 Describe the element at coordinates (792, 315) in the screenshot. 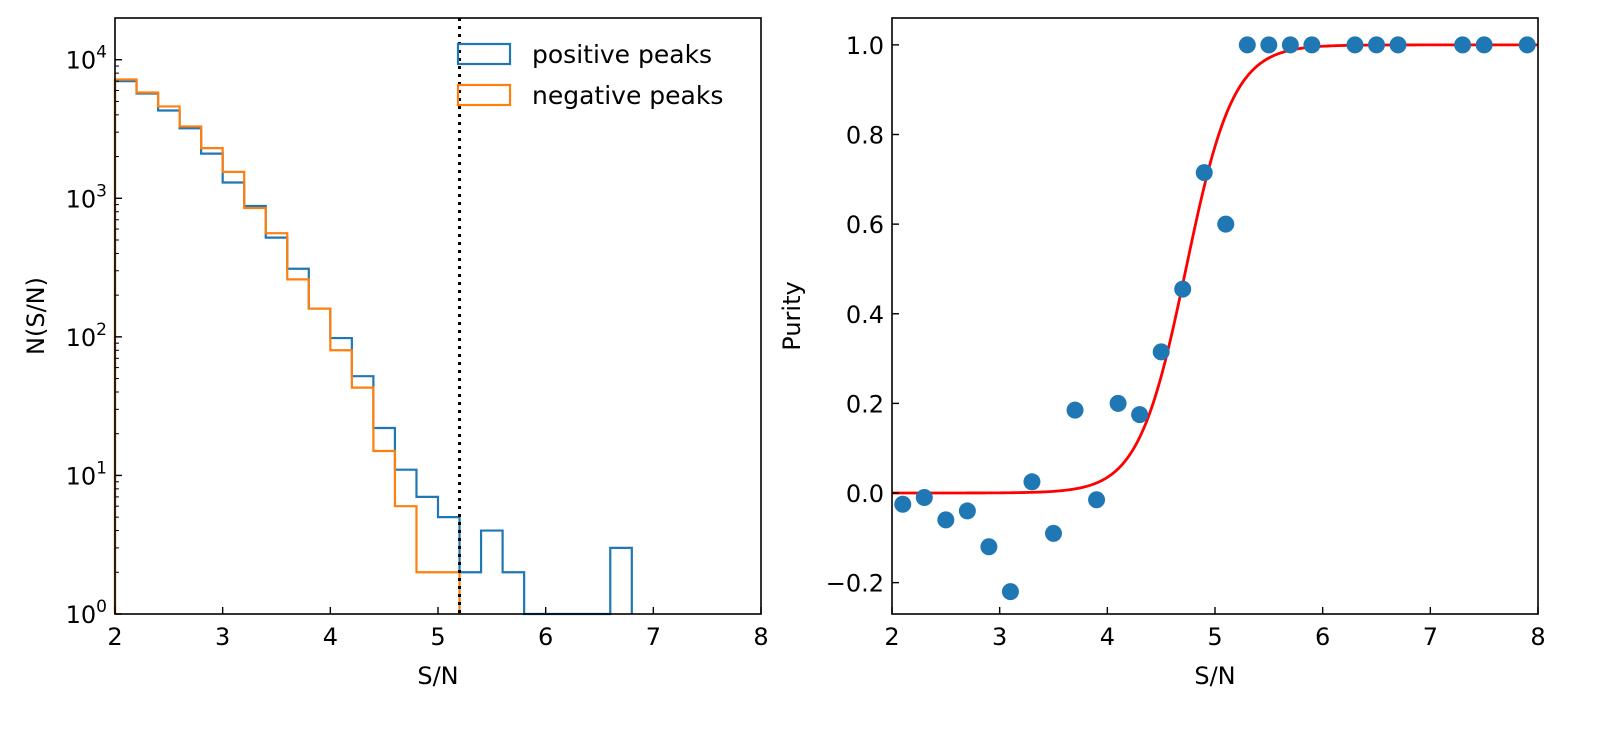

I see `purity-y-axis-label: Purity` at that location.